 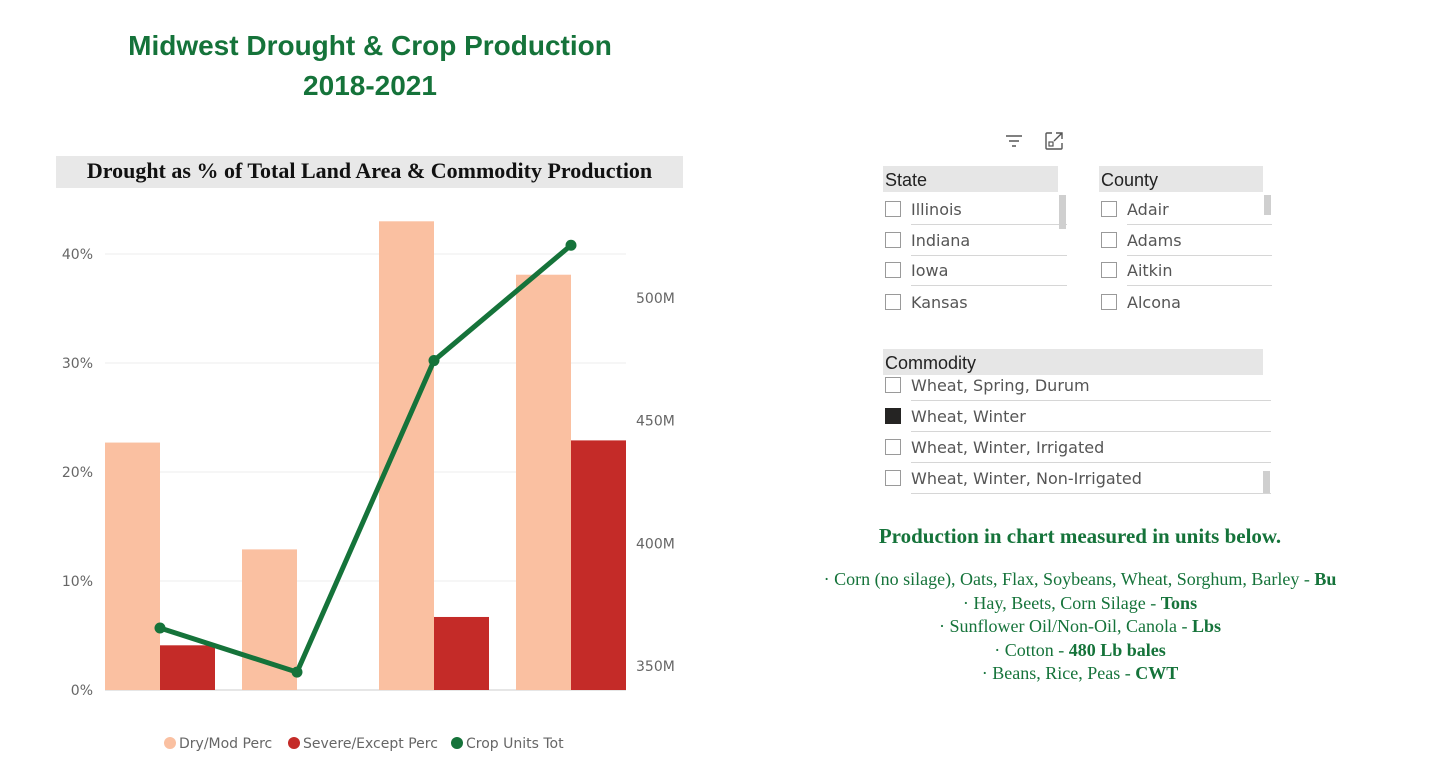 I want to click on units-note-text: · Sunflower Oil/Non-Oil, Canola -, so click(x=1065, y=626).